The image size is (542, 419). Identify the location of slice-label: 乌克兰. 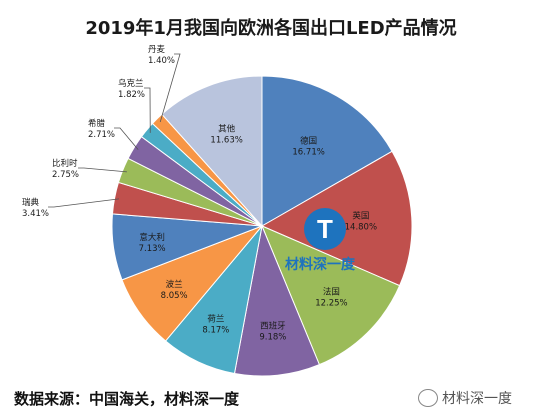
(131, 83).